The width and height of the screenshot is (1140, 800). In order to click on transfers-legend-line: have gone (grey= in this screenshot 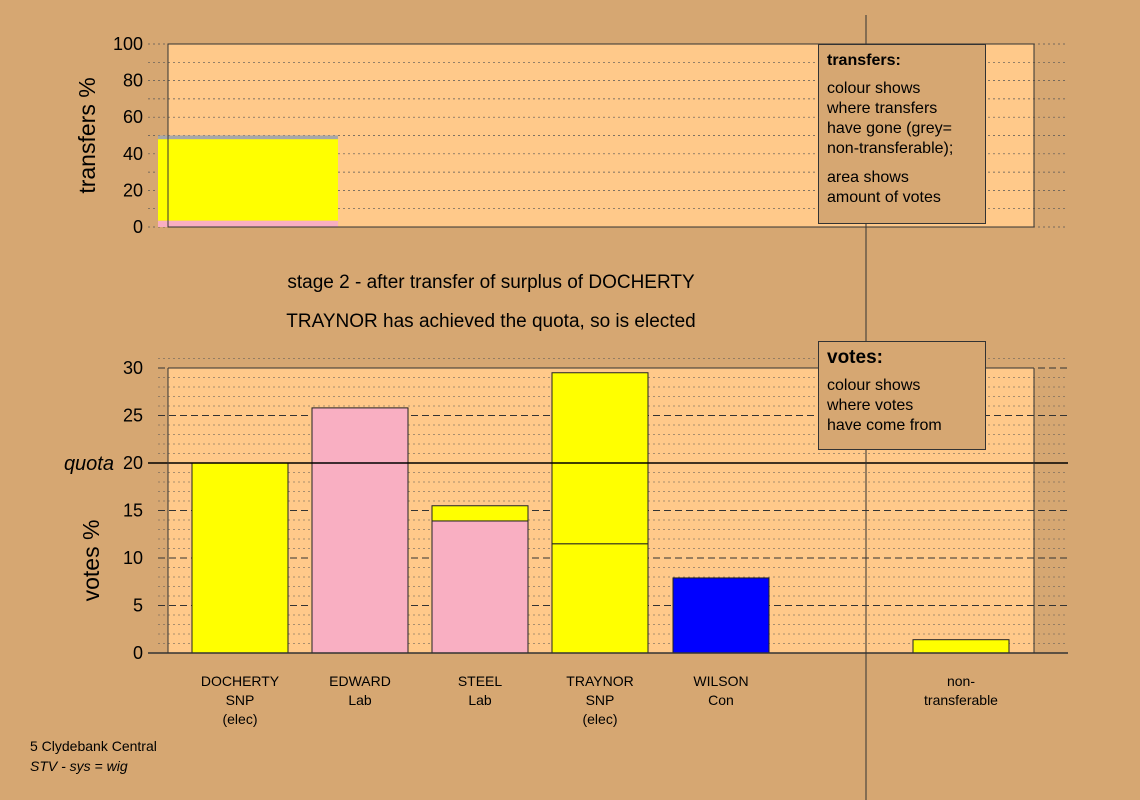, I will do `click(889, 128)`.